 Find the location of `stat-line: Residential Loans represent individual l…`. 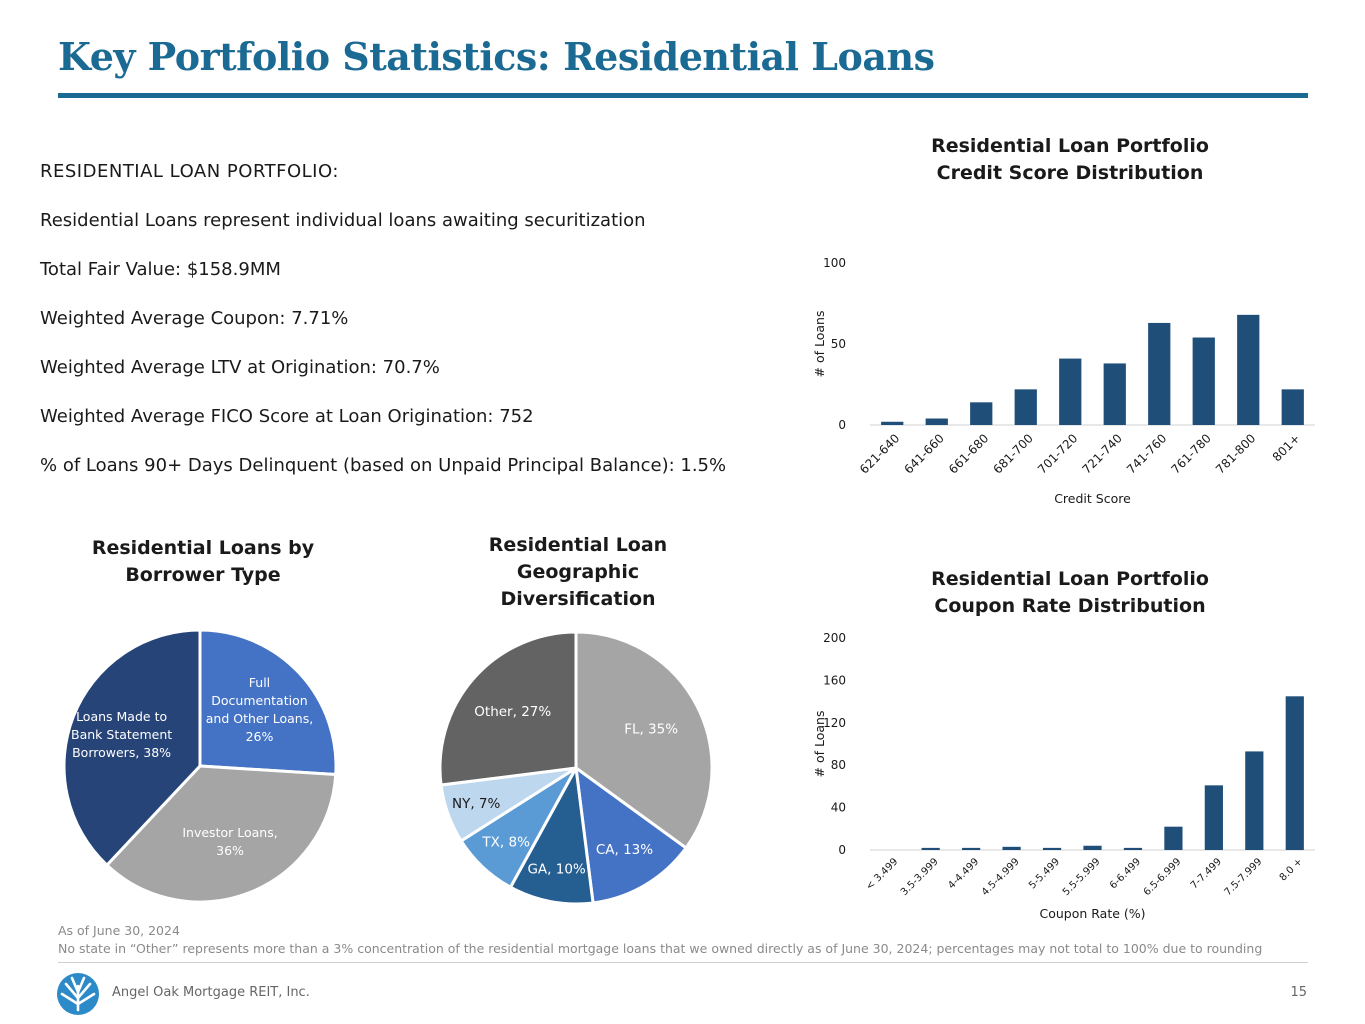

stat-line: Residential Loans represent individual l… is located at coordinates (343, 220).